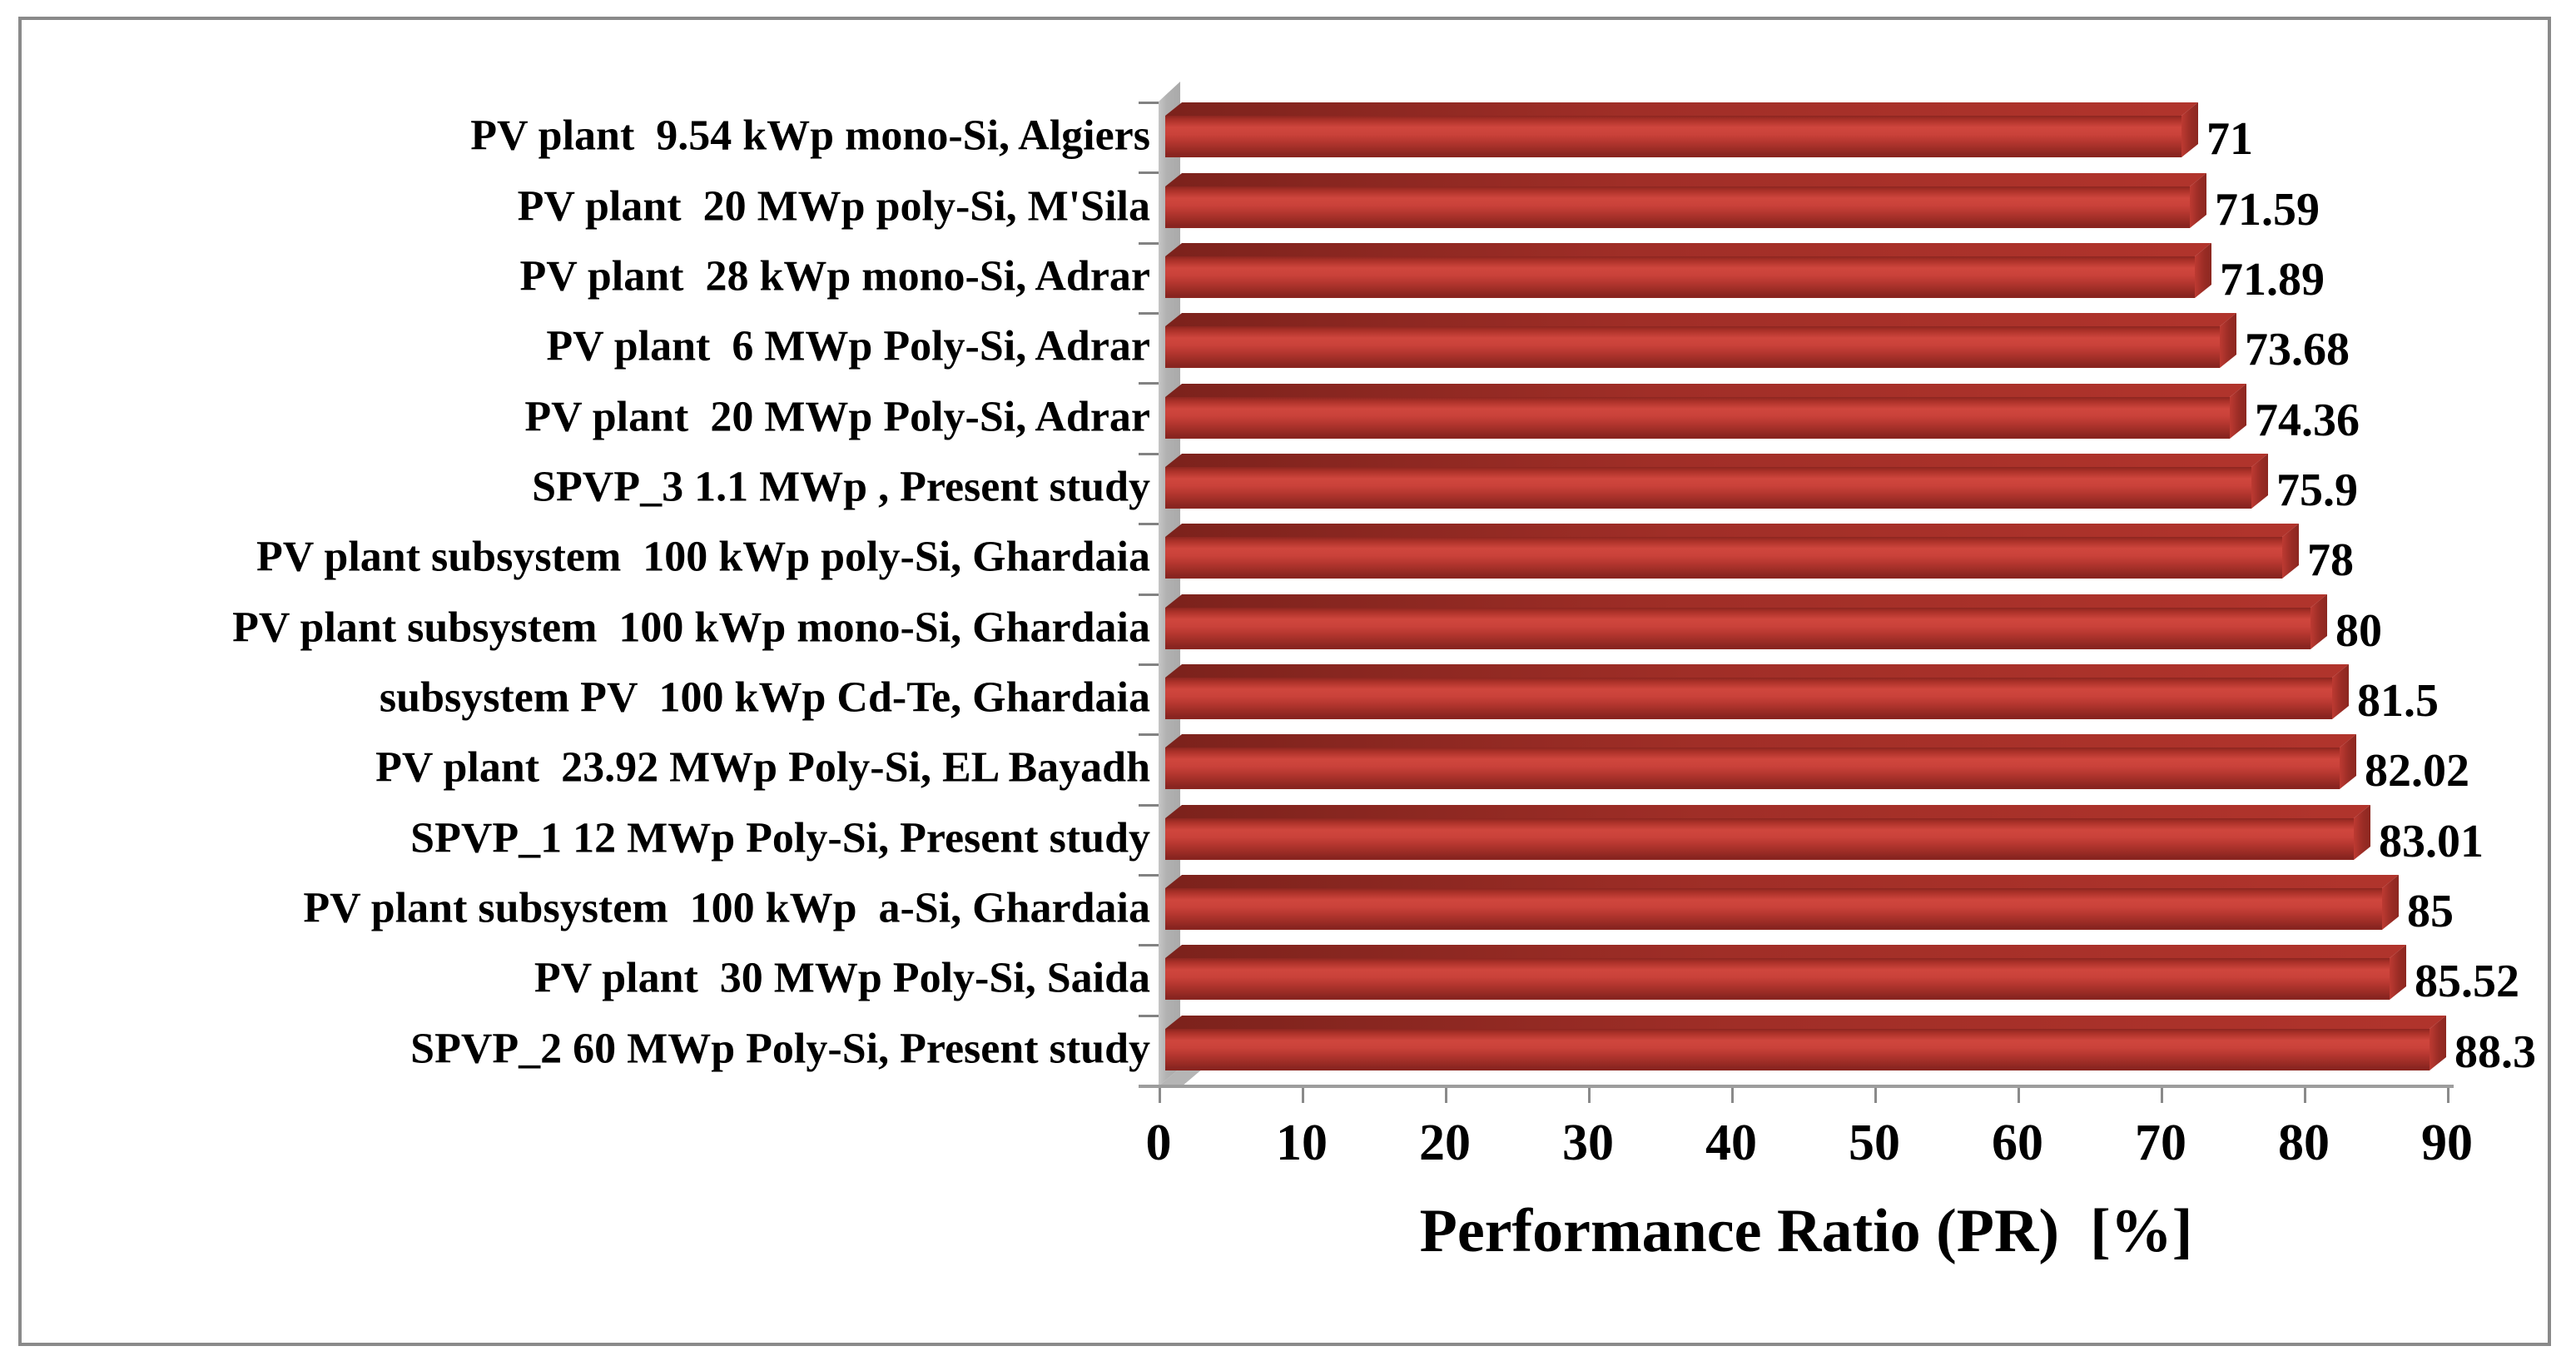 This screenshot has height=1371, width=2576. Describe the element at coordinates (2330, 560) in the screenshot. I see `bar-value-label: 78` at that location.